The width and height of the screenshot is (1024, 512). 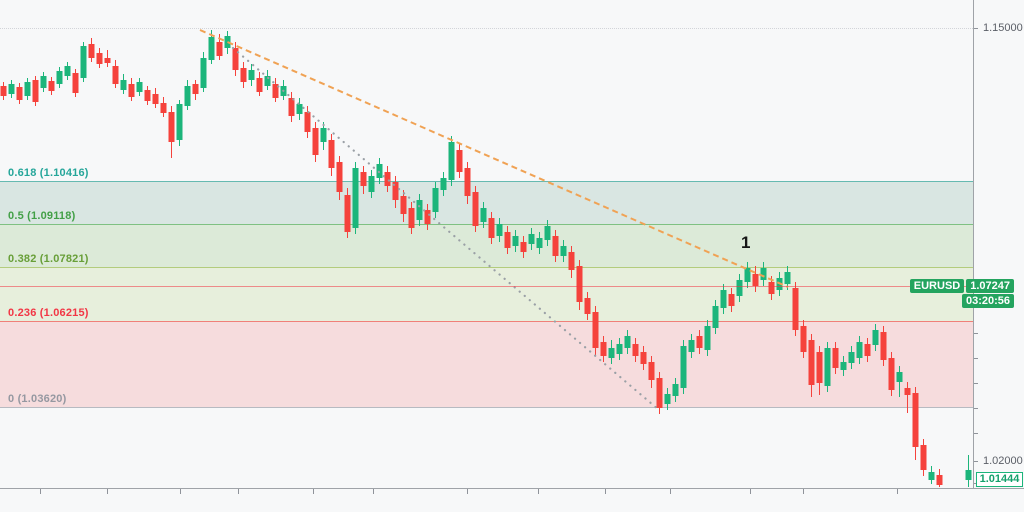 I want to click on alert-price-line, so click(x=486, y=286).